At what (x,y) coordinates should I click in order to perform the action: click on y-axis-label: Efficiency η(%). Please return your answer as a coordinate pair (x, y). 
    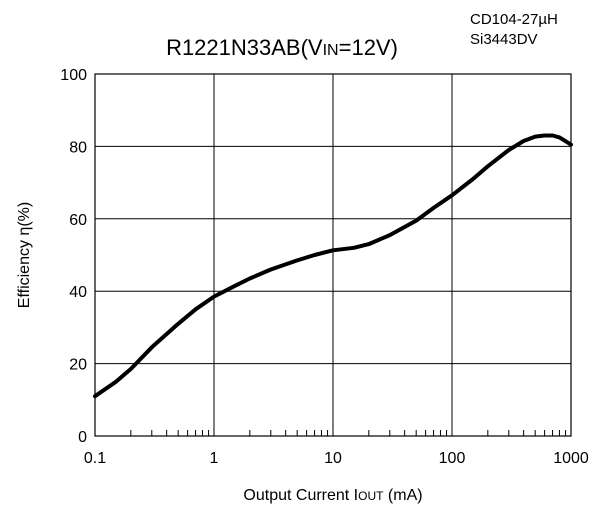
    Looking at the image, I should click on (24, 255).